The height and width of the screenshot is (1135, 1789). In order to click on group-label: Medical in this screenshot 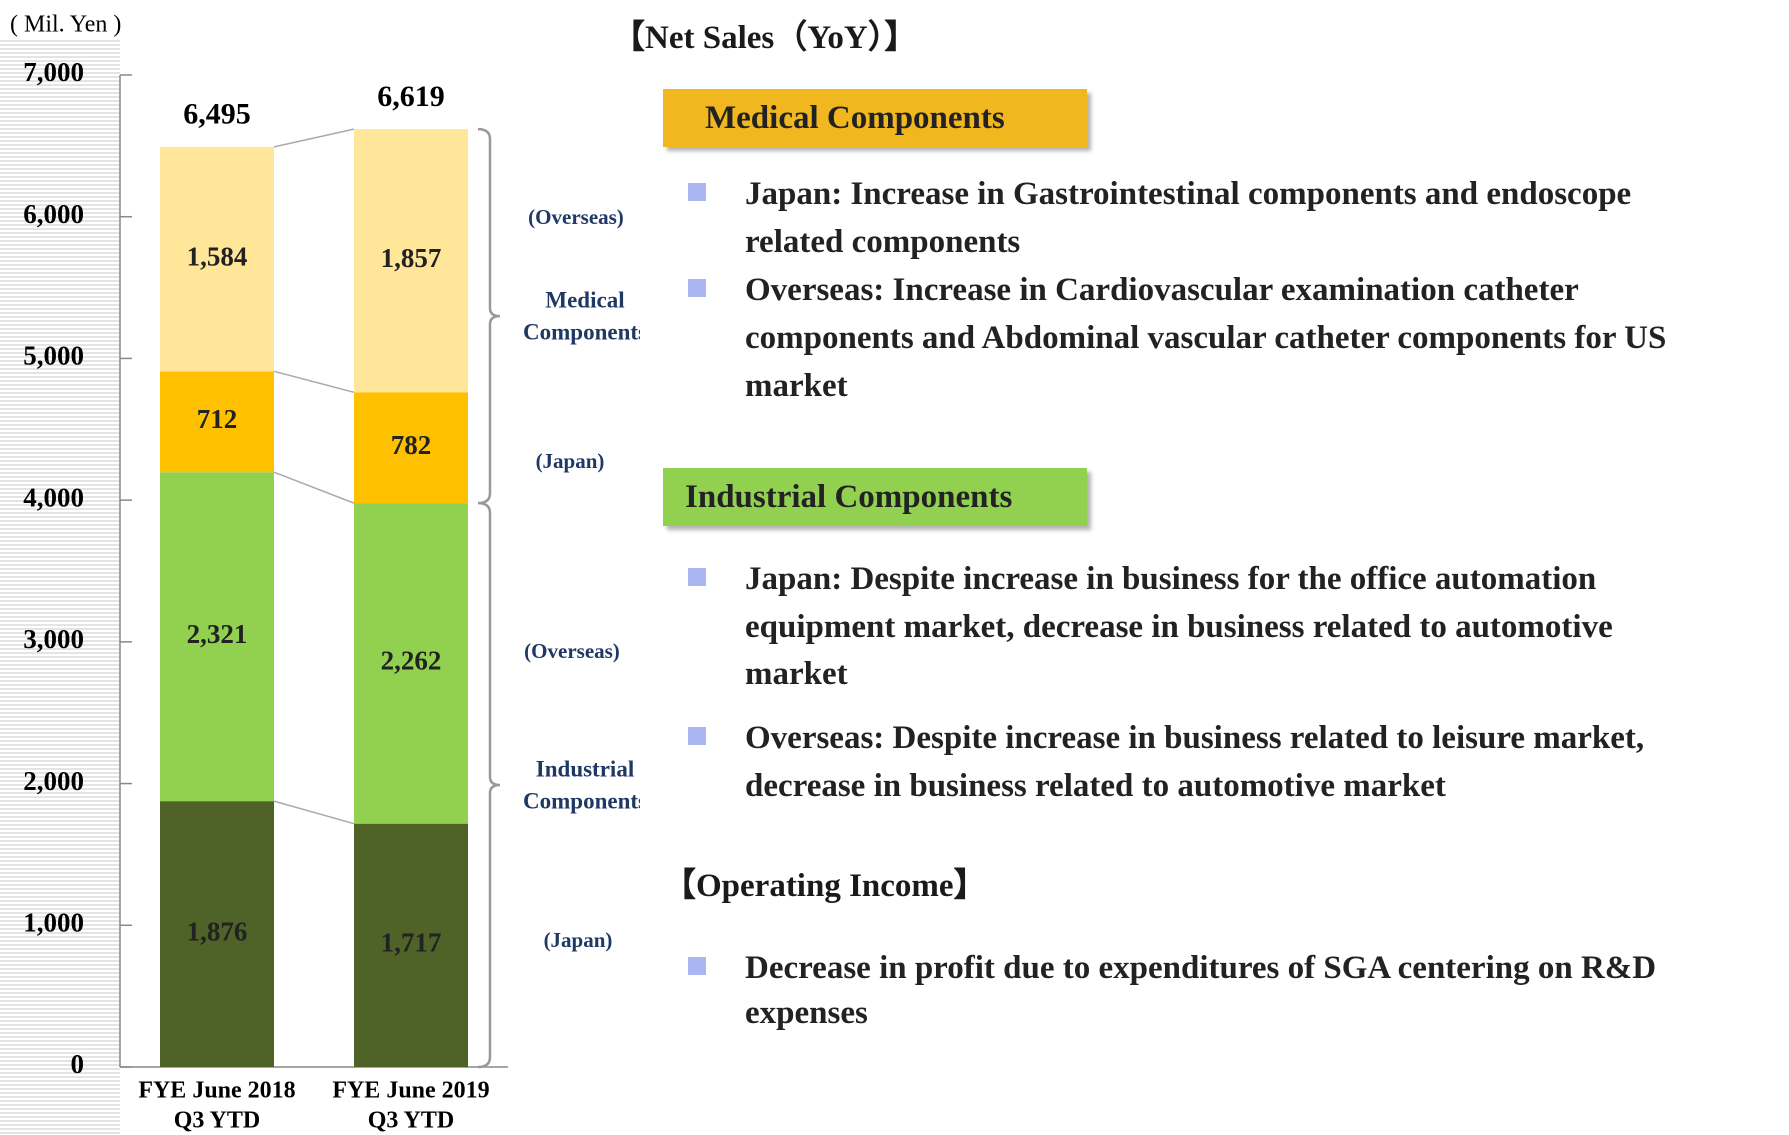, I will do `click(584, 299)`.